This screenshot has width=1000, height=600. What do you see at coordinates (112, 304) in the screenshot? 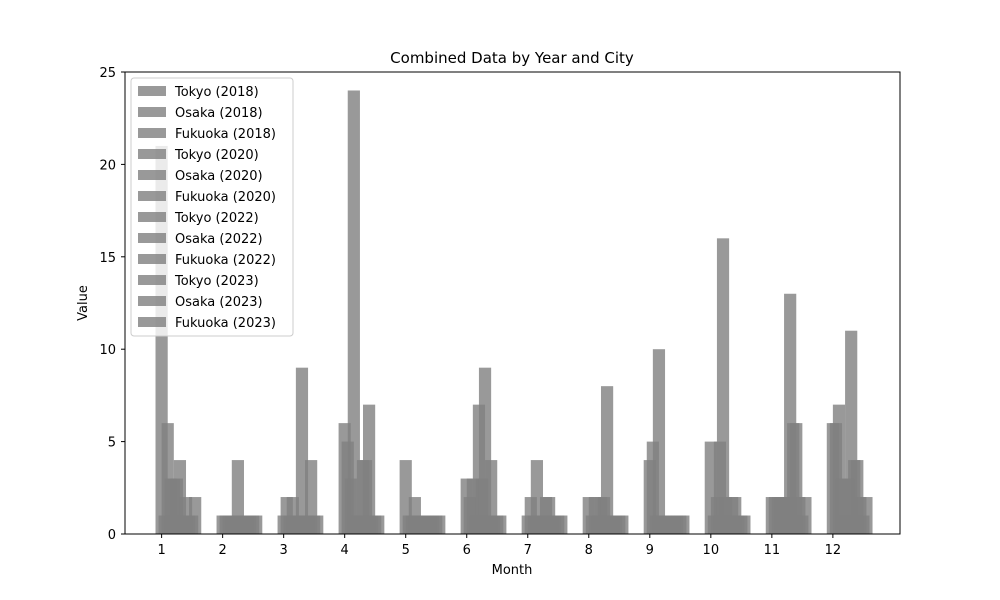
I see `y-axis: 0 5 10 15 20 25` at bounding box center [112, 304].